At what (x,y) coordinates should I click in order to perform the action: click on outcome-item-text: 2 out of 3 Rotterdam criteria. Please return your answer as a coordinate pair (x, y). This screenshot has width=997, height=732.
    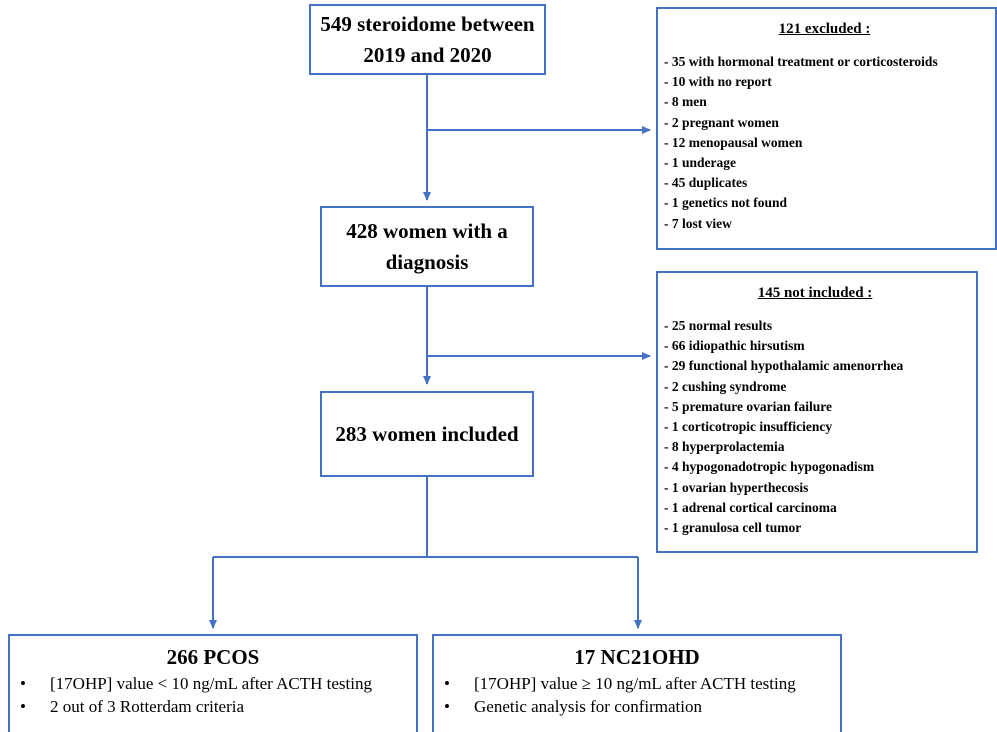
    Looking at the image, I should click on (147, 706).